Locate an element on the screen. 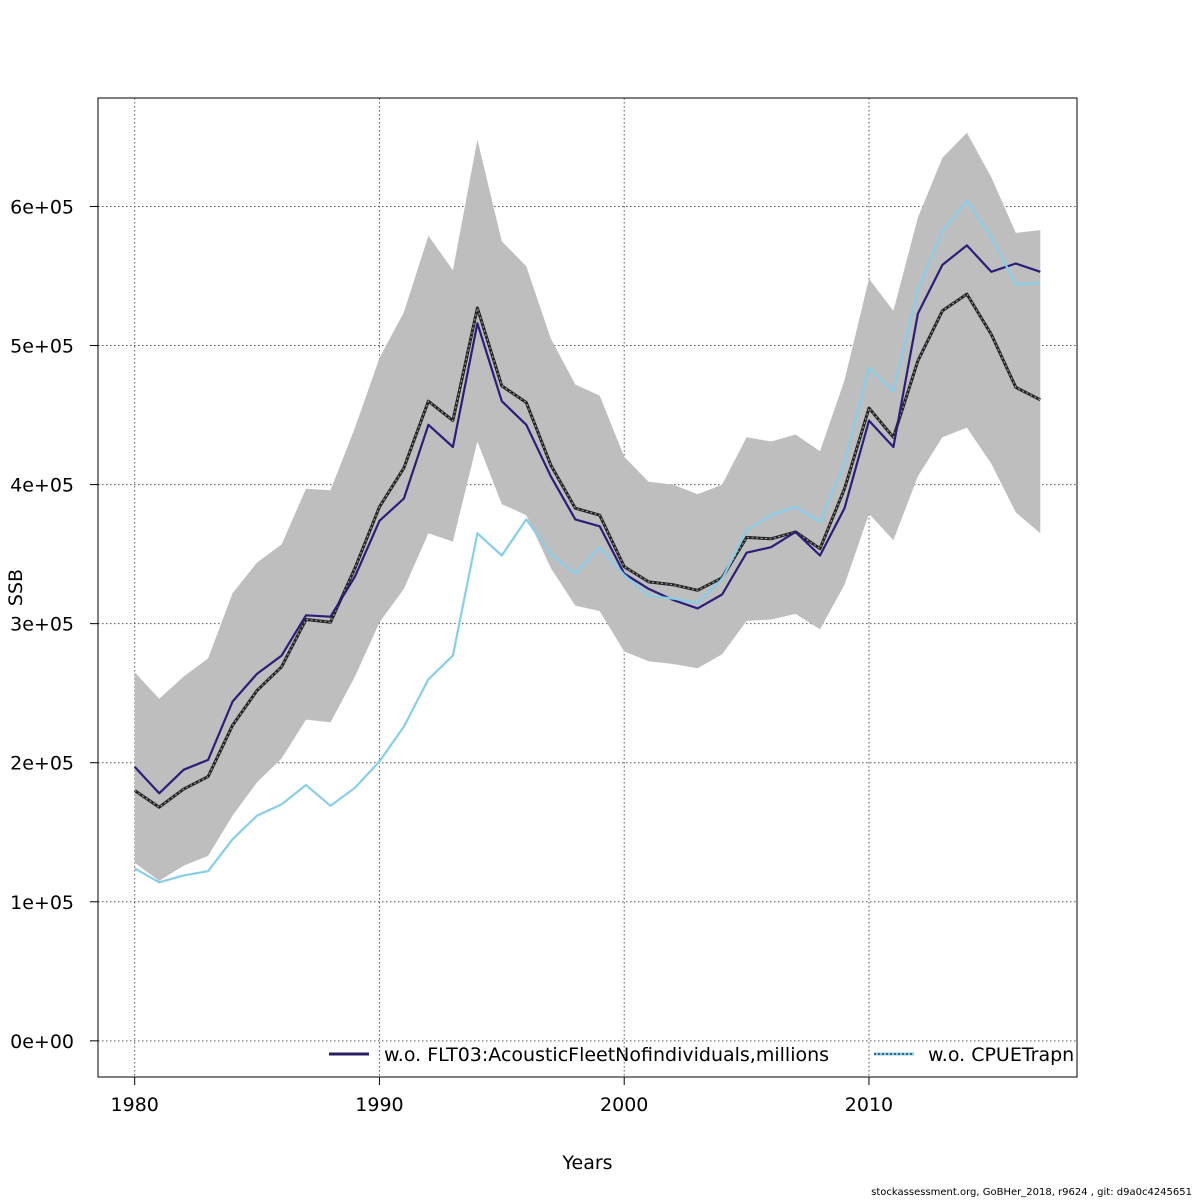 The image size is (1200, 1200). x-tick-label-2000: 2000 is located at coordinates (624, 1105).